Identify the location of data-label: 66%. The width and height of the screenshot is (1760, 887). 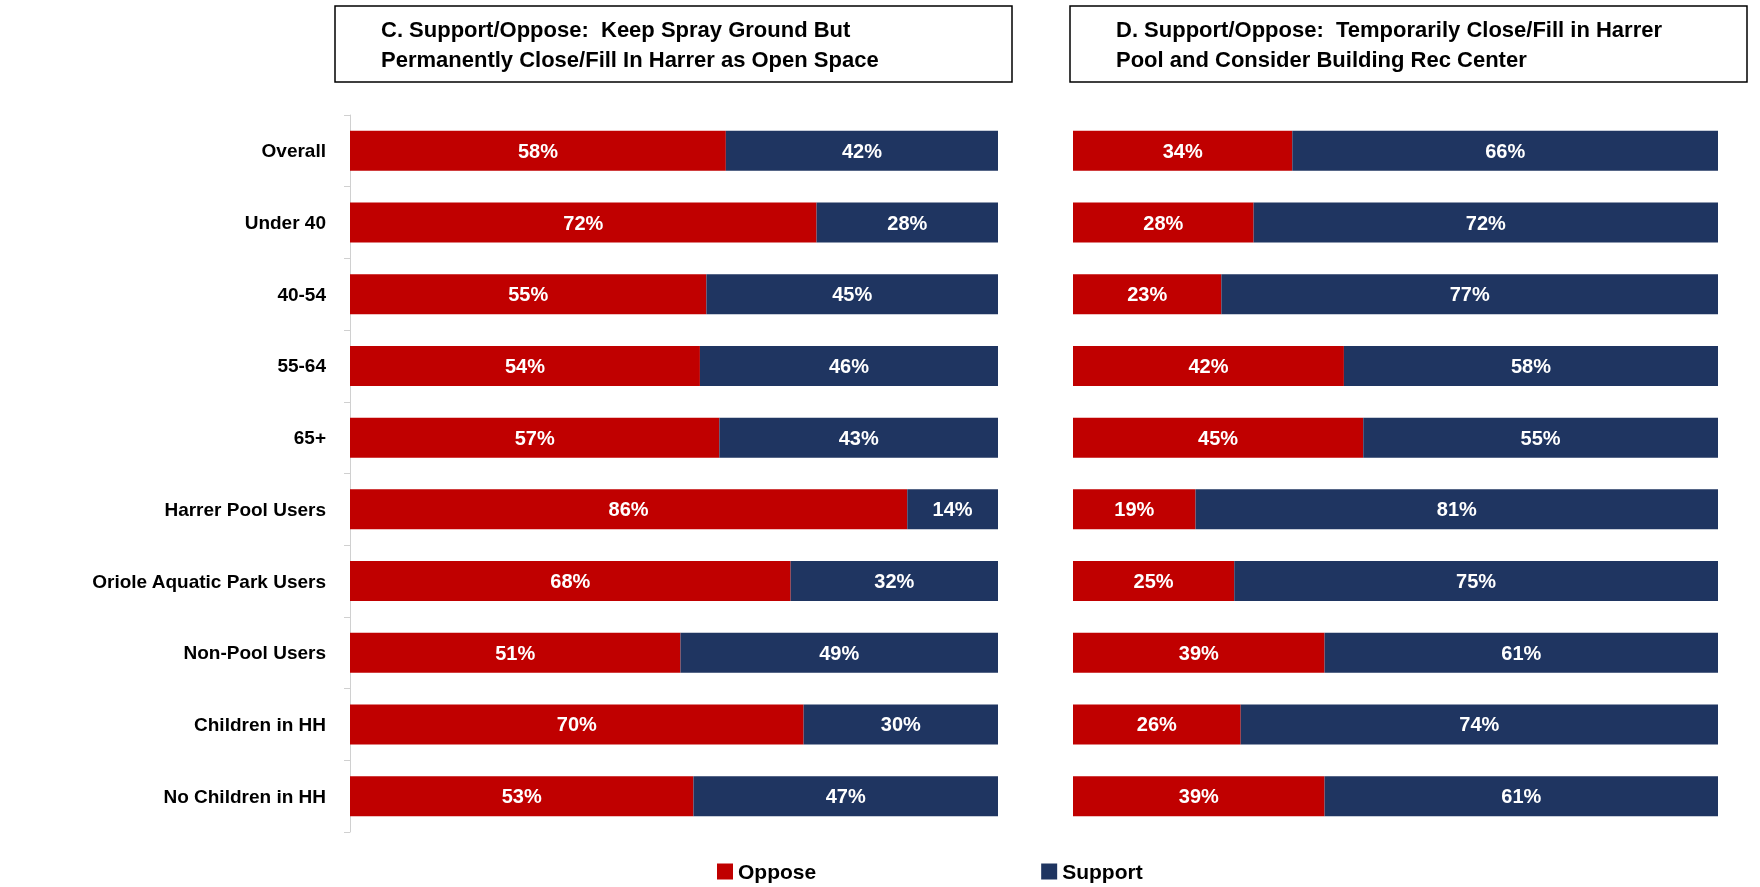
(1505, 150).